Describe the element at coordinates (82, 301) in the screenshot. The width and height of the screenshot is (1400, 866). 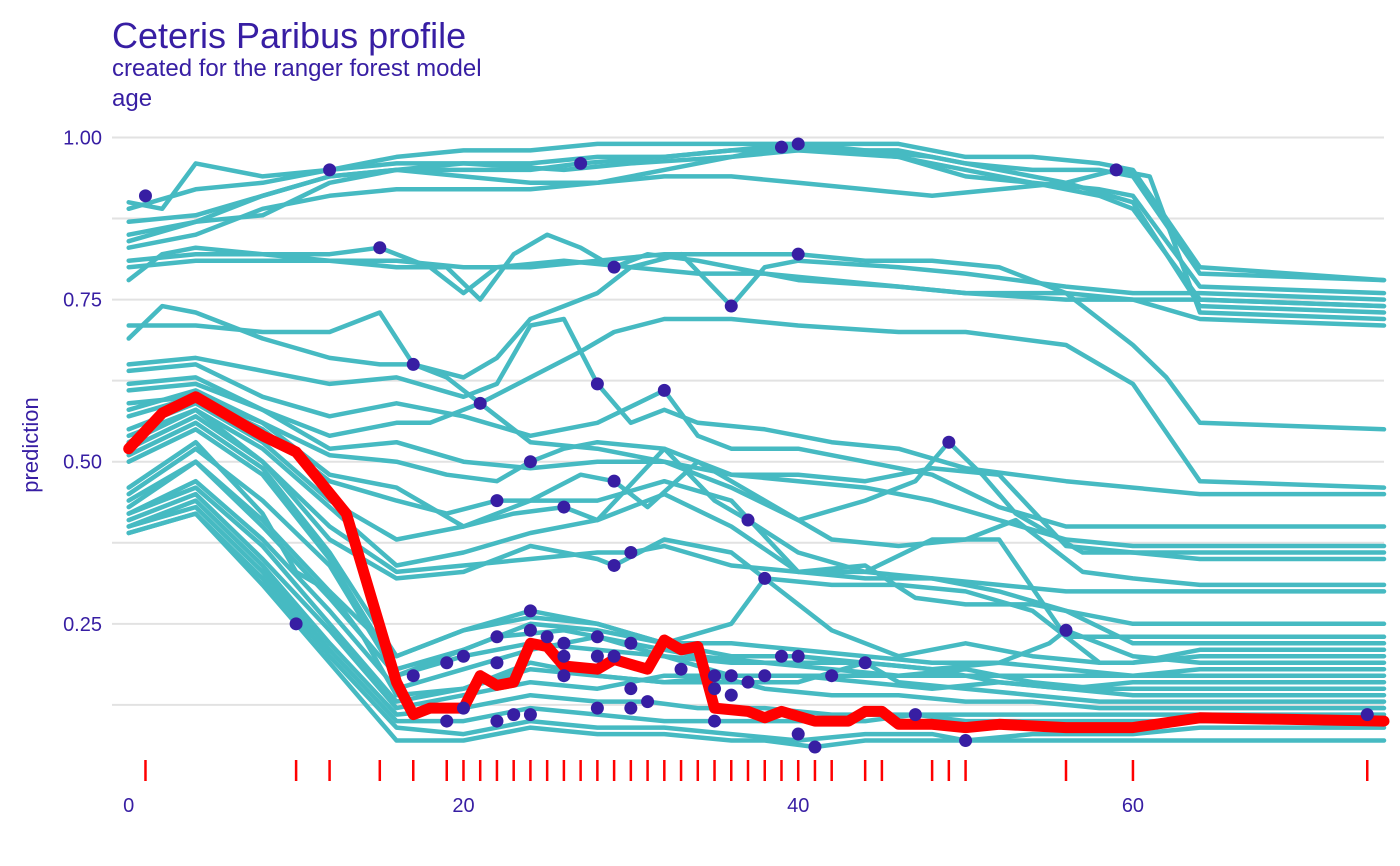
I see `y-tick-label: 0.75` at that location.